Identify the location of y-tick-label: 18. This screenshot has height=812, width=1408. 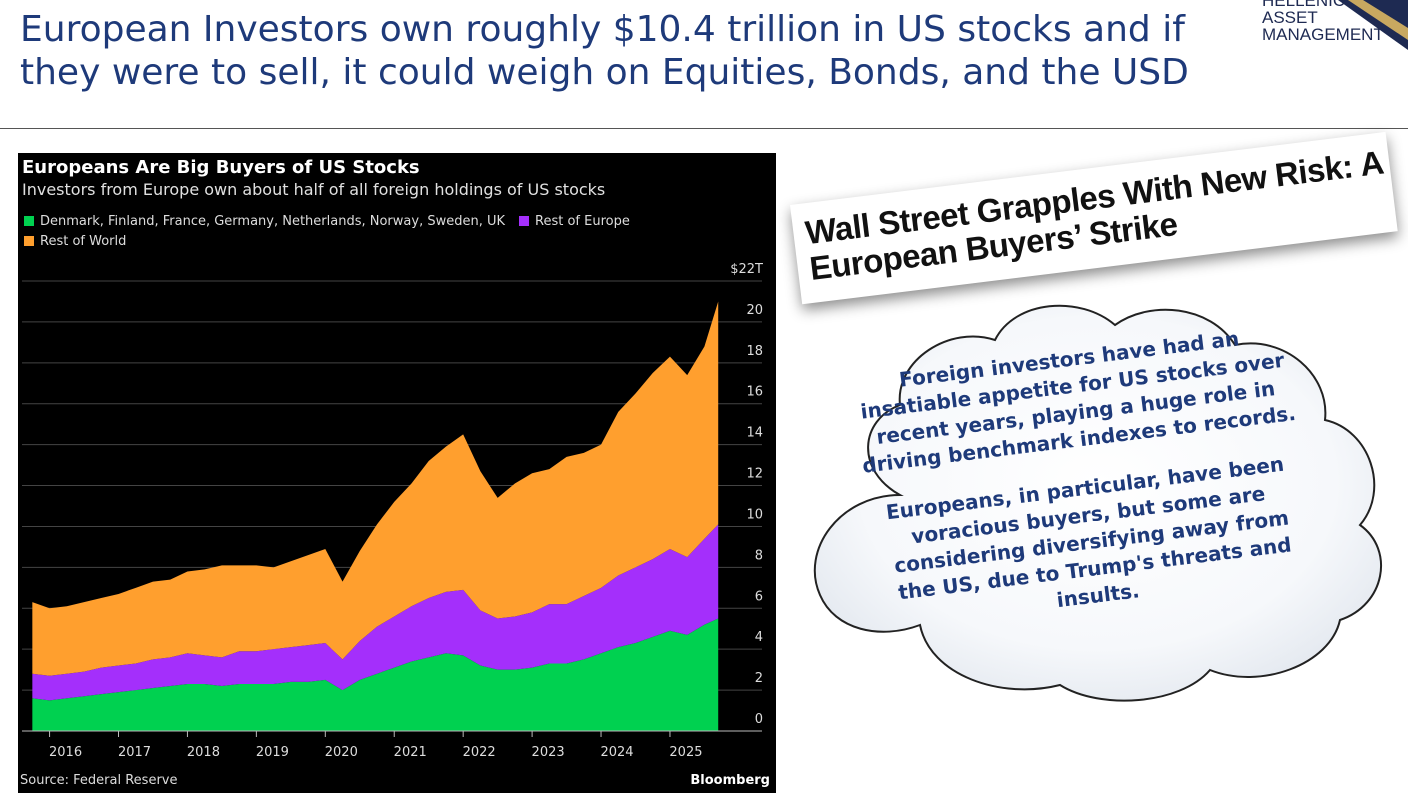
(754, 351).